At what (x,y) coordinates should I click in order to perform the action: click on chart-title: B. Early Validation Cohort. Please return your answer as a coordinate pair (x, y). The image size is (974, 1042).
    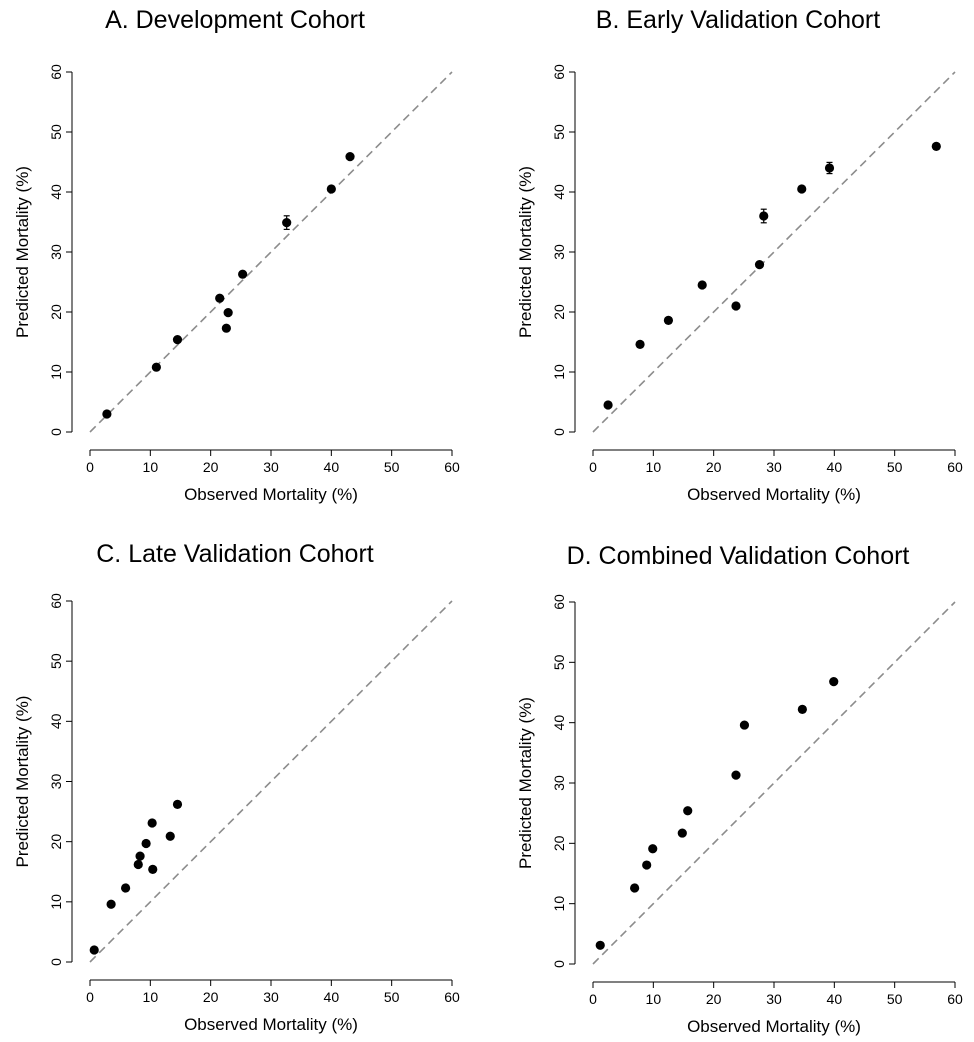
    Looking at the image, I should click on (738, 20).